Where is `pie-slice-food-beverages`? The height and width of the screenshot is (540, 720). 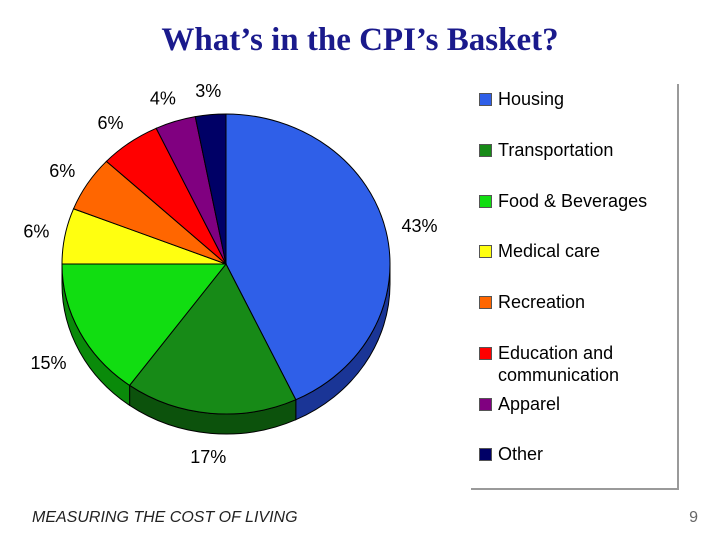
pie-slice-food-beverages is located at coordinates (144, 325).